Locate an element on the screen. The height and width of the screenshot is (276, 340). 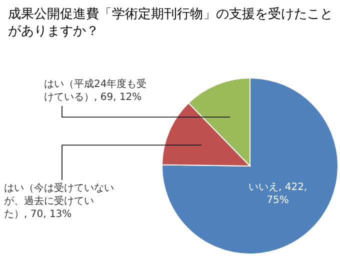
chart-title: 成果公開促進費「学術定期刊行物」の支援を受けたことがありますか？ is located at coordinates (170, 23).